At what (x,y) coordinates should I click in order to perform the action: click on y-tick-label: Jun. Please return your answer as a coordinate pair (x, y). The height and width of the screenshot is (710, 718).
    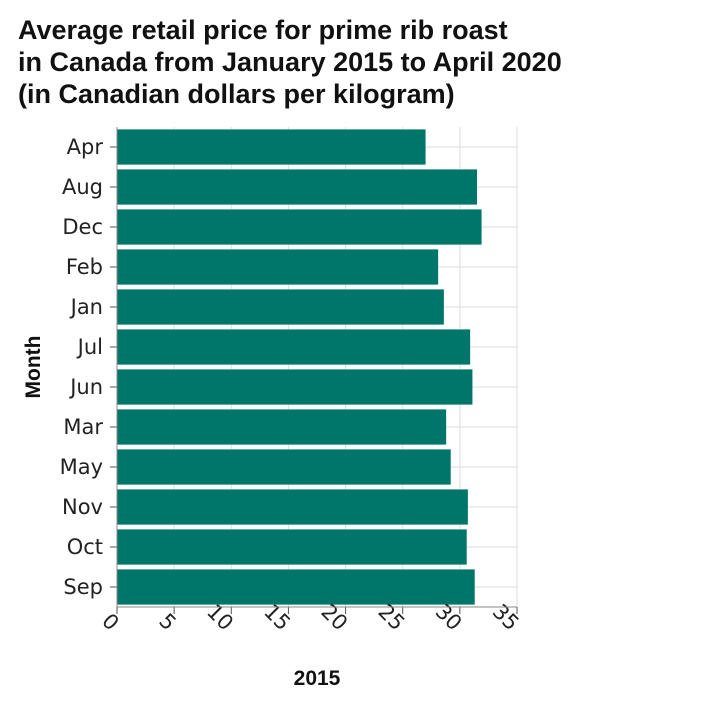
    Looking at the image, I should click on (85, 387).